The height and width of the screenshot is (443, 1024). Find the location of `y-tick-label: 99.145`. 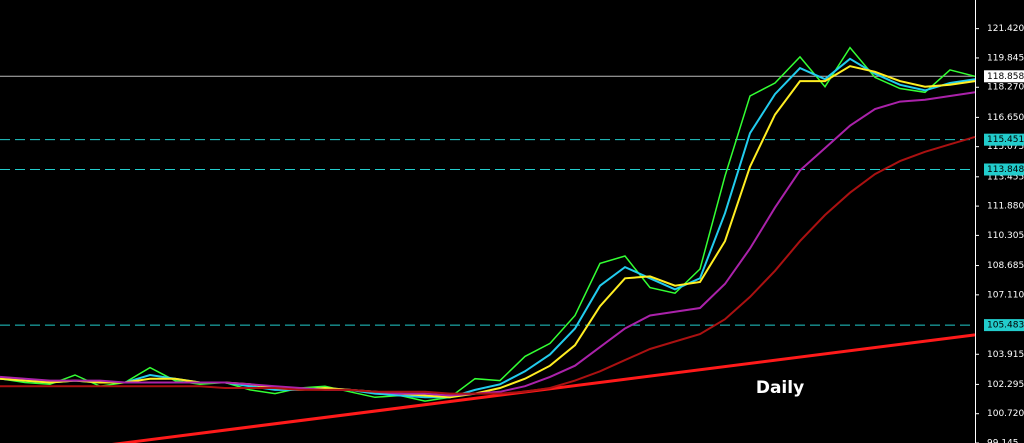

y-tick-label: 99.145 is located at coordinates (1003, 441).